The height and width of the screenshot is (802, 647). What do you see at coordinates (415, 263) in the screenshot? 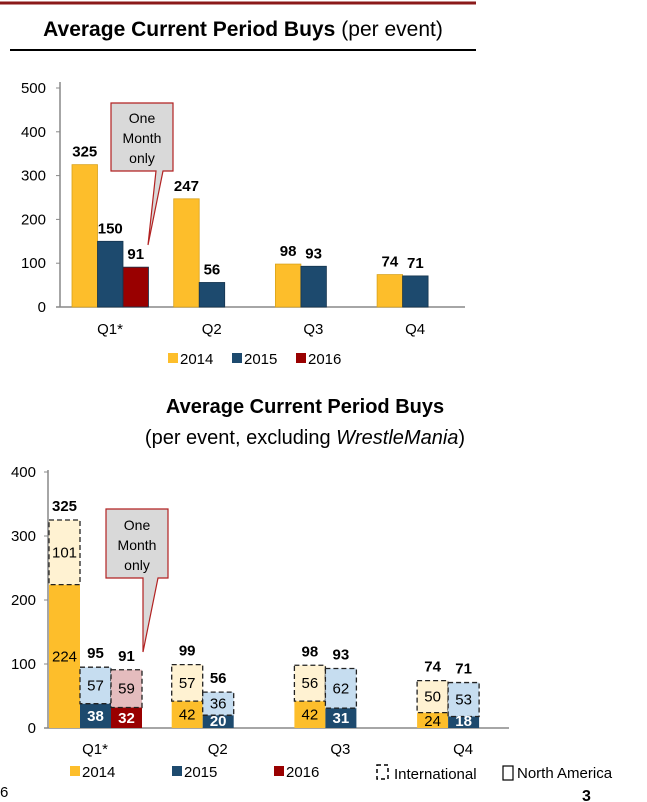
I see `data-label: 71` at bounding box center [415, 263].